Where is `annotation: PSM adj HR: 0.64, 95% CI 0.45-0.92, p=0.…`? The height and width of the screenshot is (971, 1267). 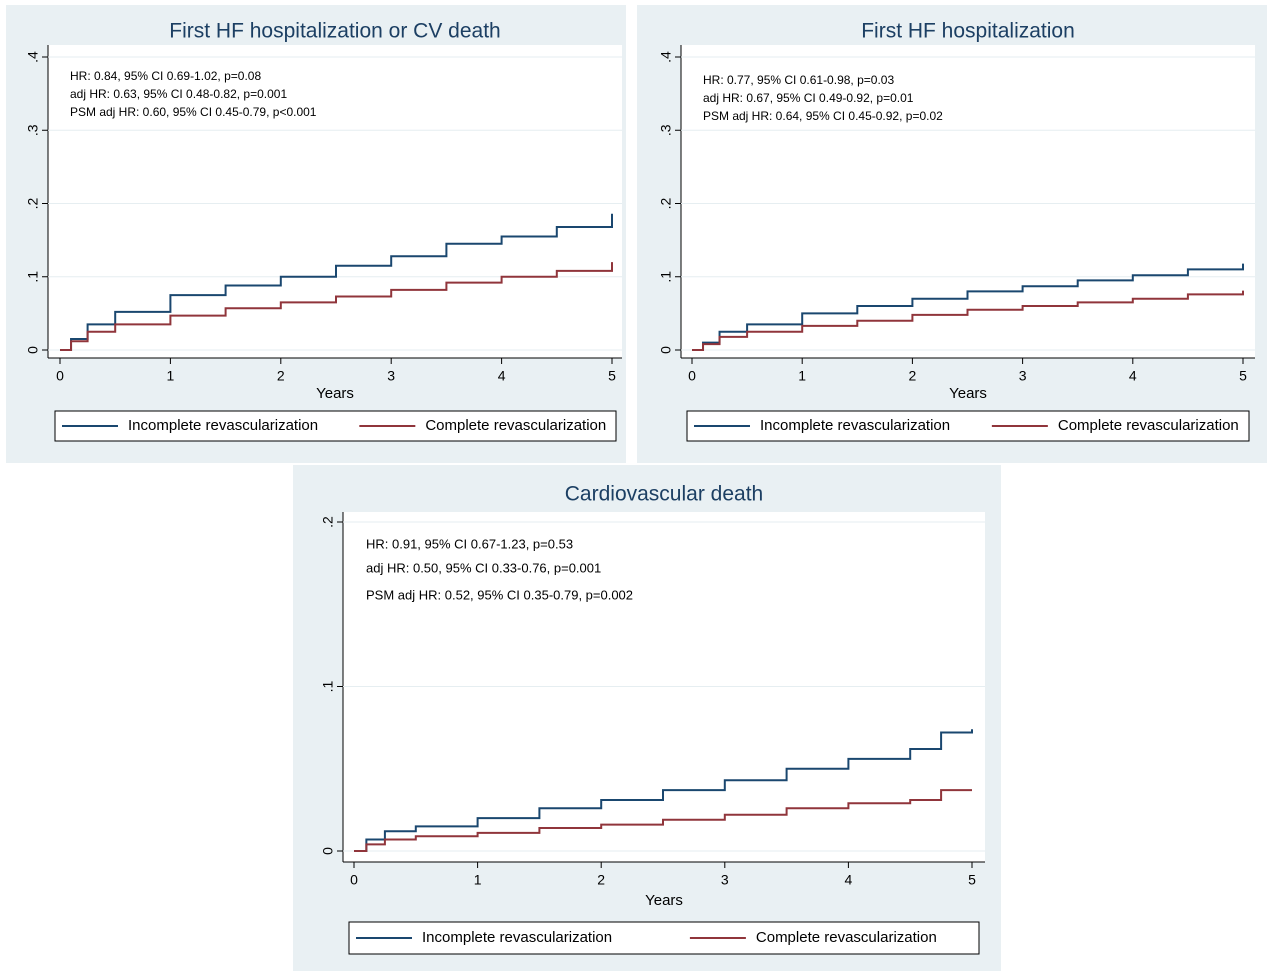 annotation: PSM adj HR: 0.64, 95% CI 0.45-0.92, p=0.… is located at coordinates (823, 116).